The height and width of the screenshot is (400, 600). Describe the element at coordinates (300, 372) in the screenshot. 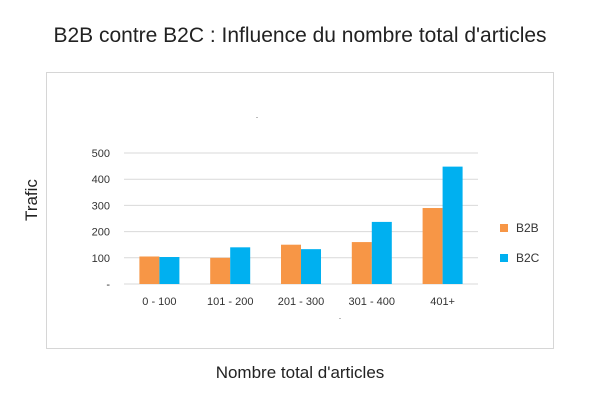

I see `x-axis-label: Nombre total d'articles` at that location.